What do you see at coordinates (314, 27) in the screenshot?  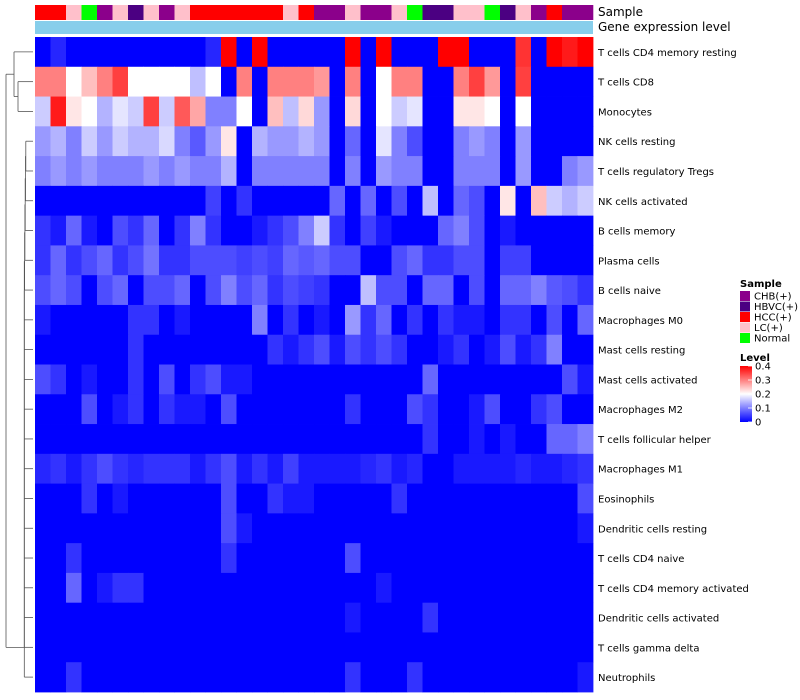 I see `level-annotation-bar` at bounding box center [314, 27].